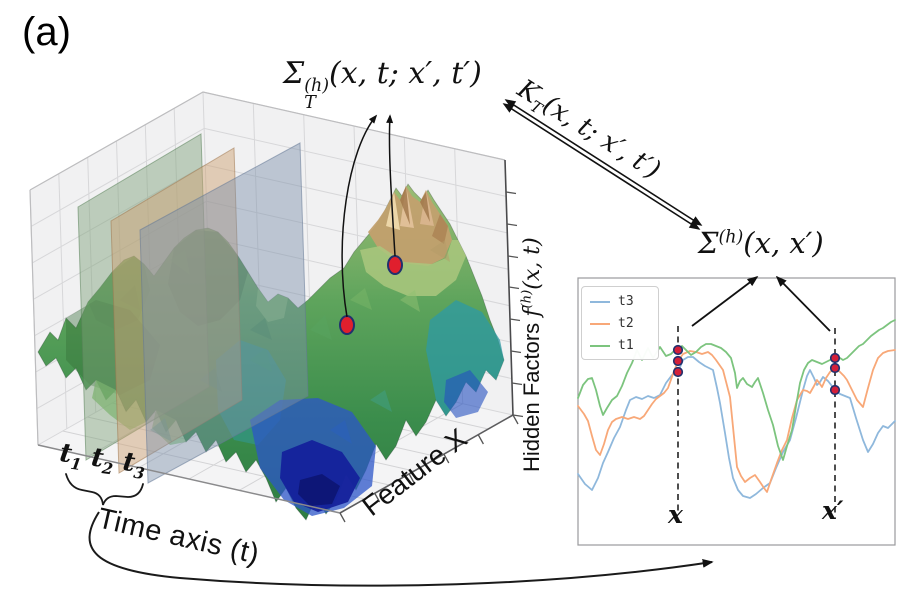  I want to click on double-arrow-line-b, so click(601, 166).